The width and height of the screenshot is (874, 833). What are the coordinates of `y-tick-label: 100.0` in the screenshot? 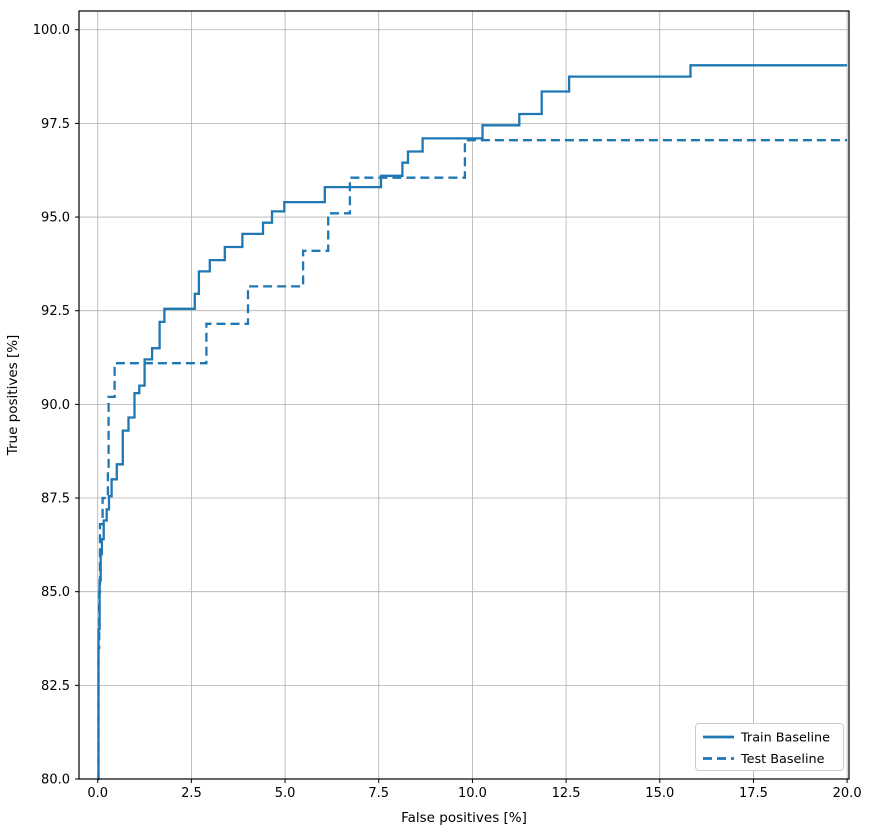 It's located at (51, 30).